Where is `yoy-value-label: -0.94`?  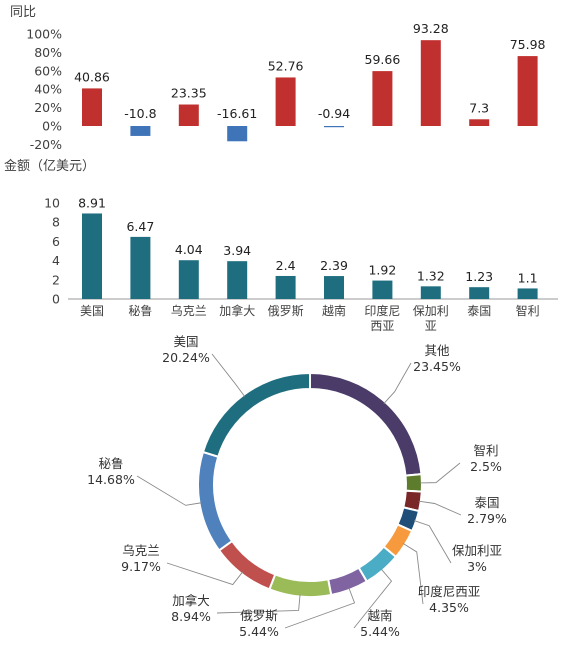 yoy-value-label: -0.94 is located at coordinates (334, 113).